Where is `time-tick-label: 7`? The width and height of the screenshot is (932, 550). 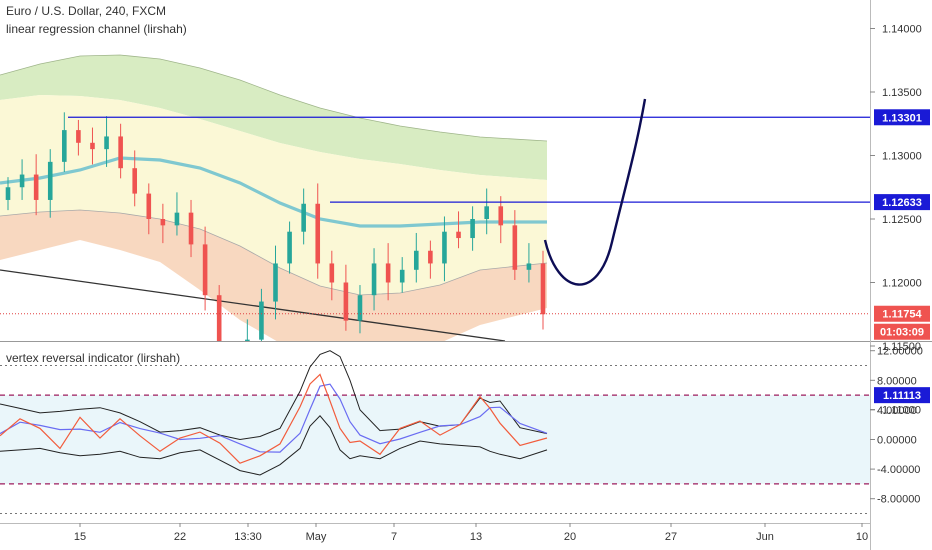 time-tick-label: 7 is located at coordinates (394, 537).